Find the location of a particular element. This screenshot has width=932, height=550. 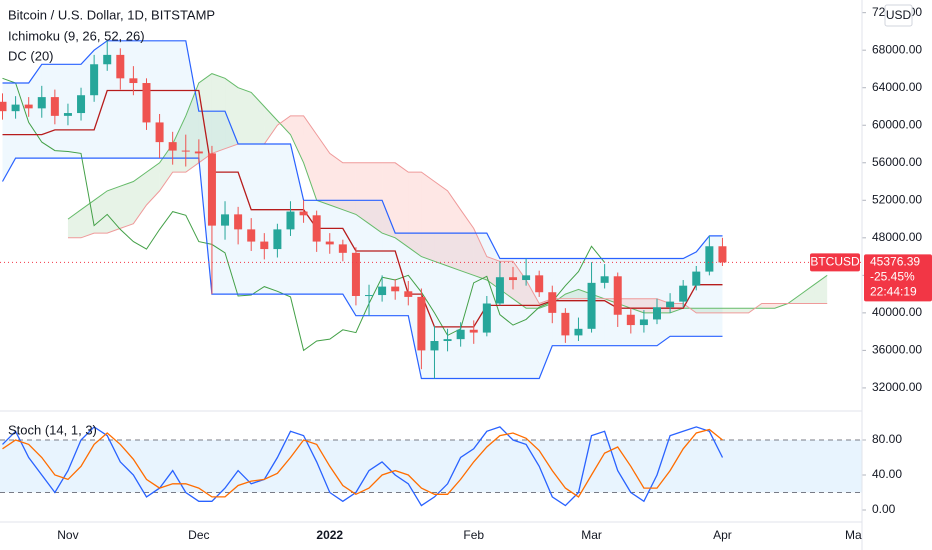

symbol-tag is located at coordinates (835, 262).